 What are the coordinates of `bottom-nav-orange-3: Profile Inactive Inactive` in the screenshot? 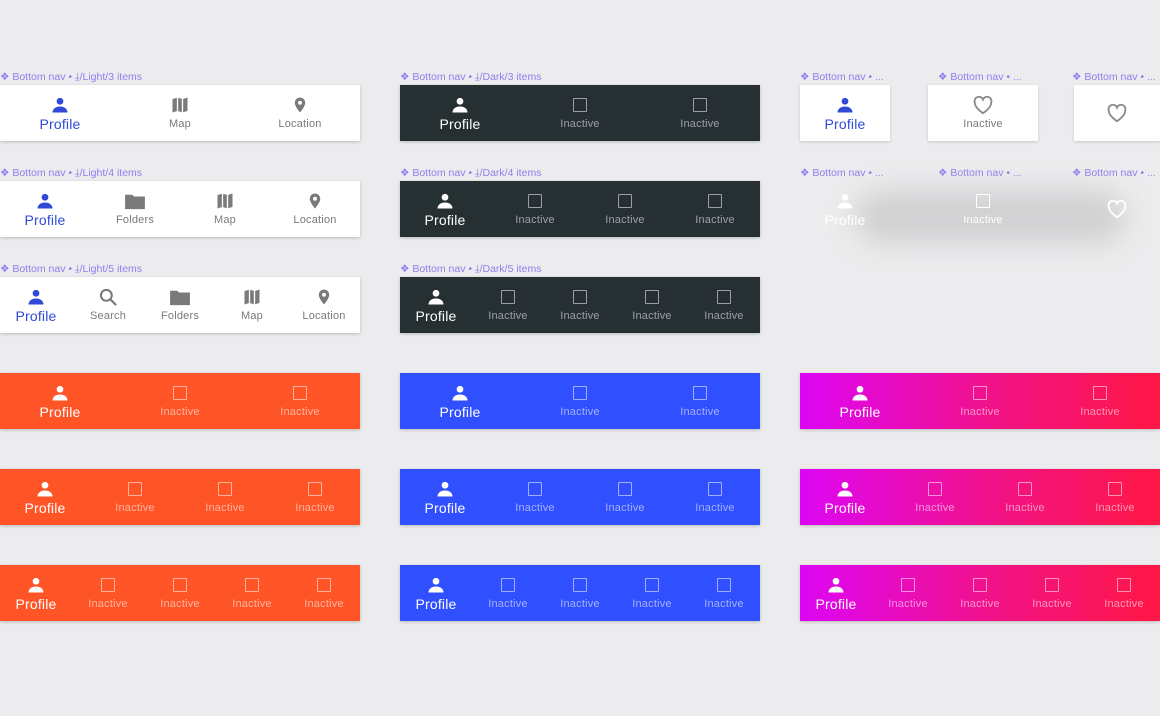 It's located at (180, 401).